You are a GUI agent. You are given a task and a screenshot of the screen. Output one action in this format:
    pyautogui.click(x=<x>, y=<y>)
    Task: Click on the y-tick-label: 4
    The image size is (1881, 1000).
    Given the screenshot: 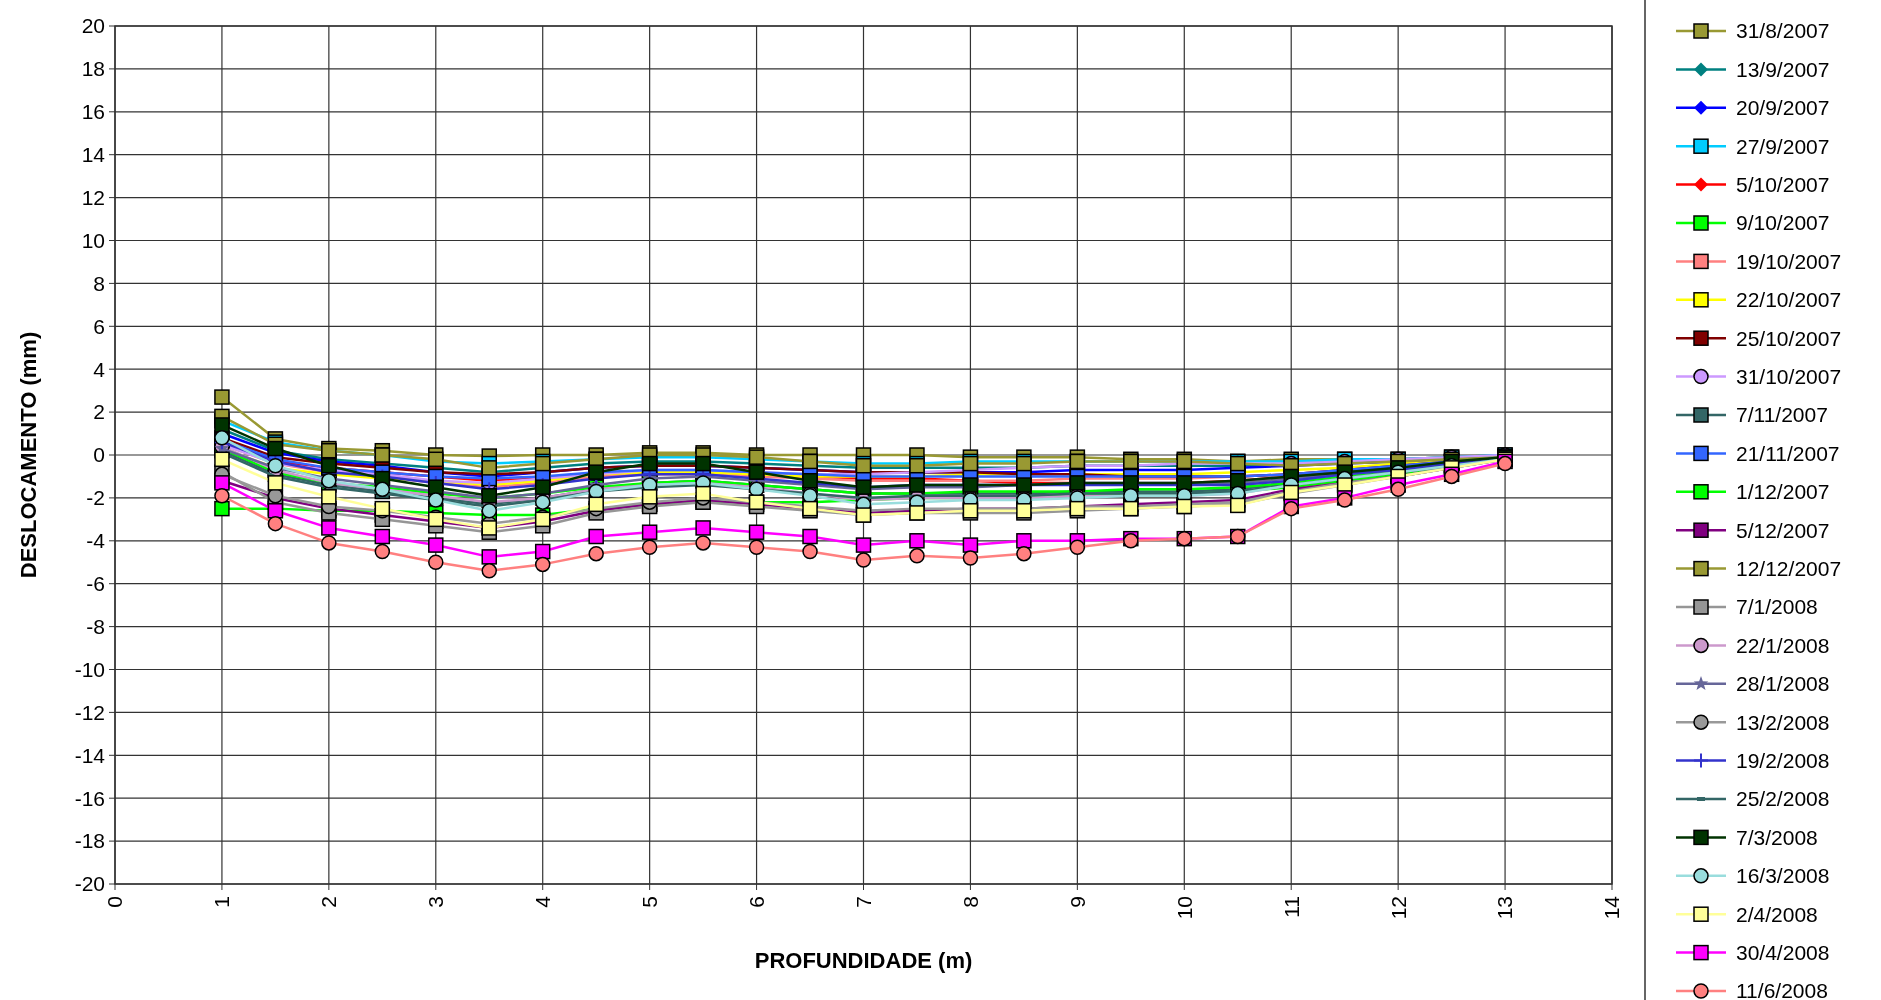 What is the action you would take?
    pyautogui.click(x=99, y=369)
    